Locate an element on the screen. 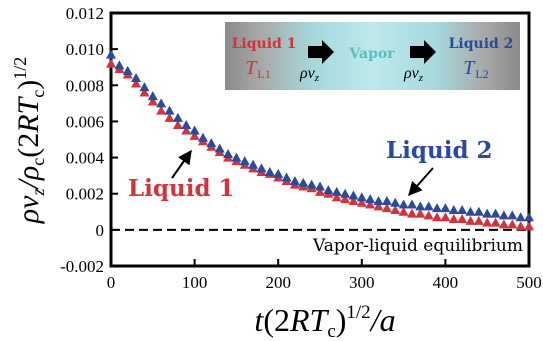  liquid2-arrow is located at coordinates (421, 182).